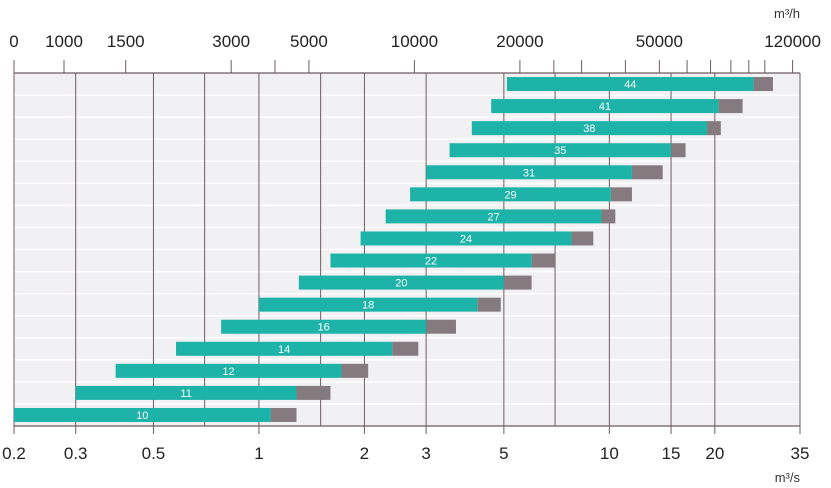 The height and width of the screenshot is (488, 831). What do you see at coordinates (714, 453) in the screenshot?
I see `bottom-axis-tick-label: 20` at bounding box center [714, 453].